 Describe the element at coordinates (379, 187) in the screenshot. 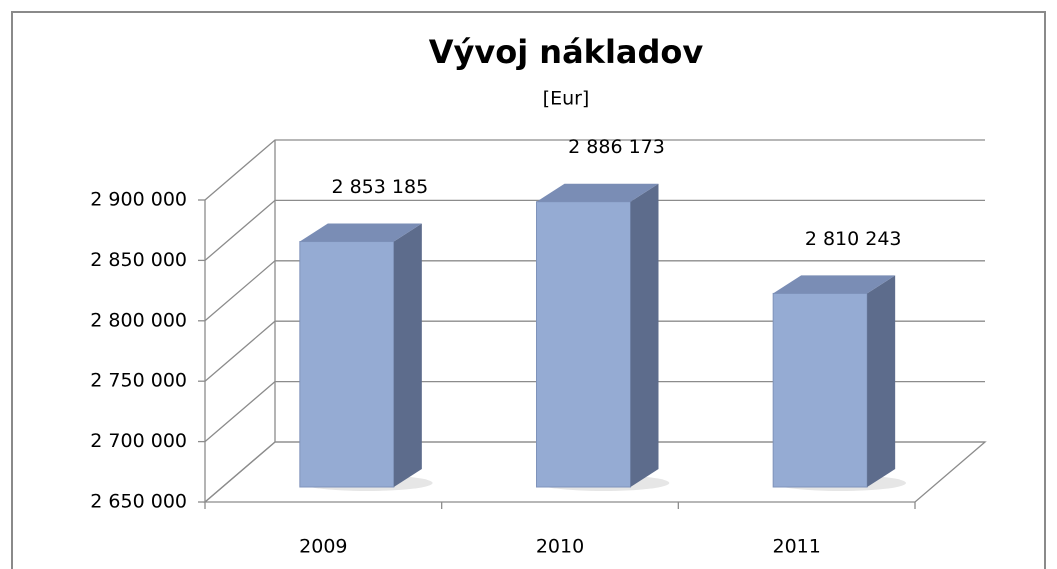

I see `data-label: 2 853 185` at that location.